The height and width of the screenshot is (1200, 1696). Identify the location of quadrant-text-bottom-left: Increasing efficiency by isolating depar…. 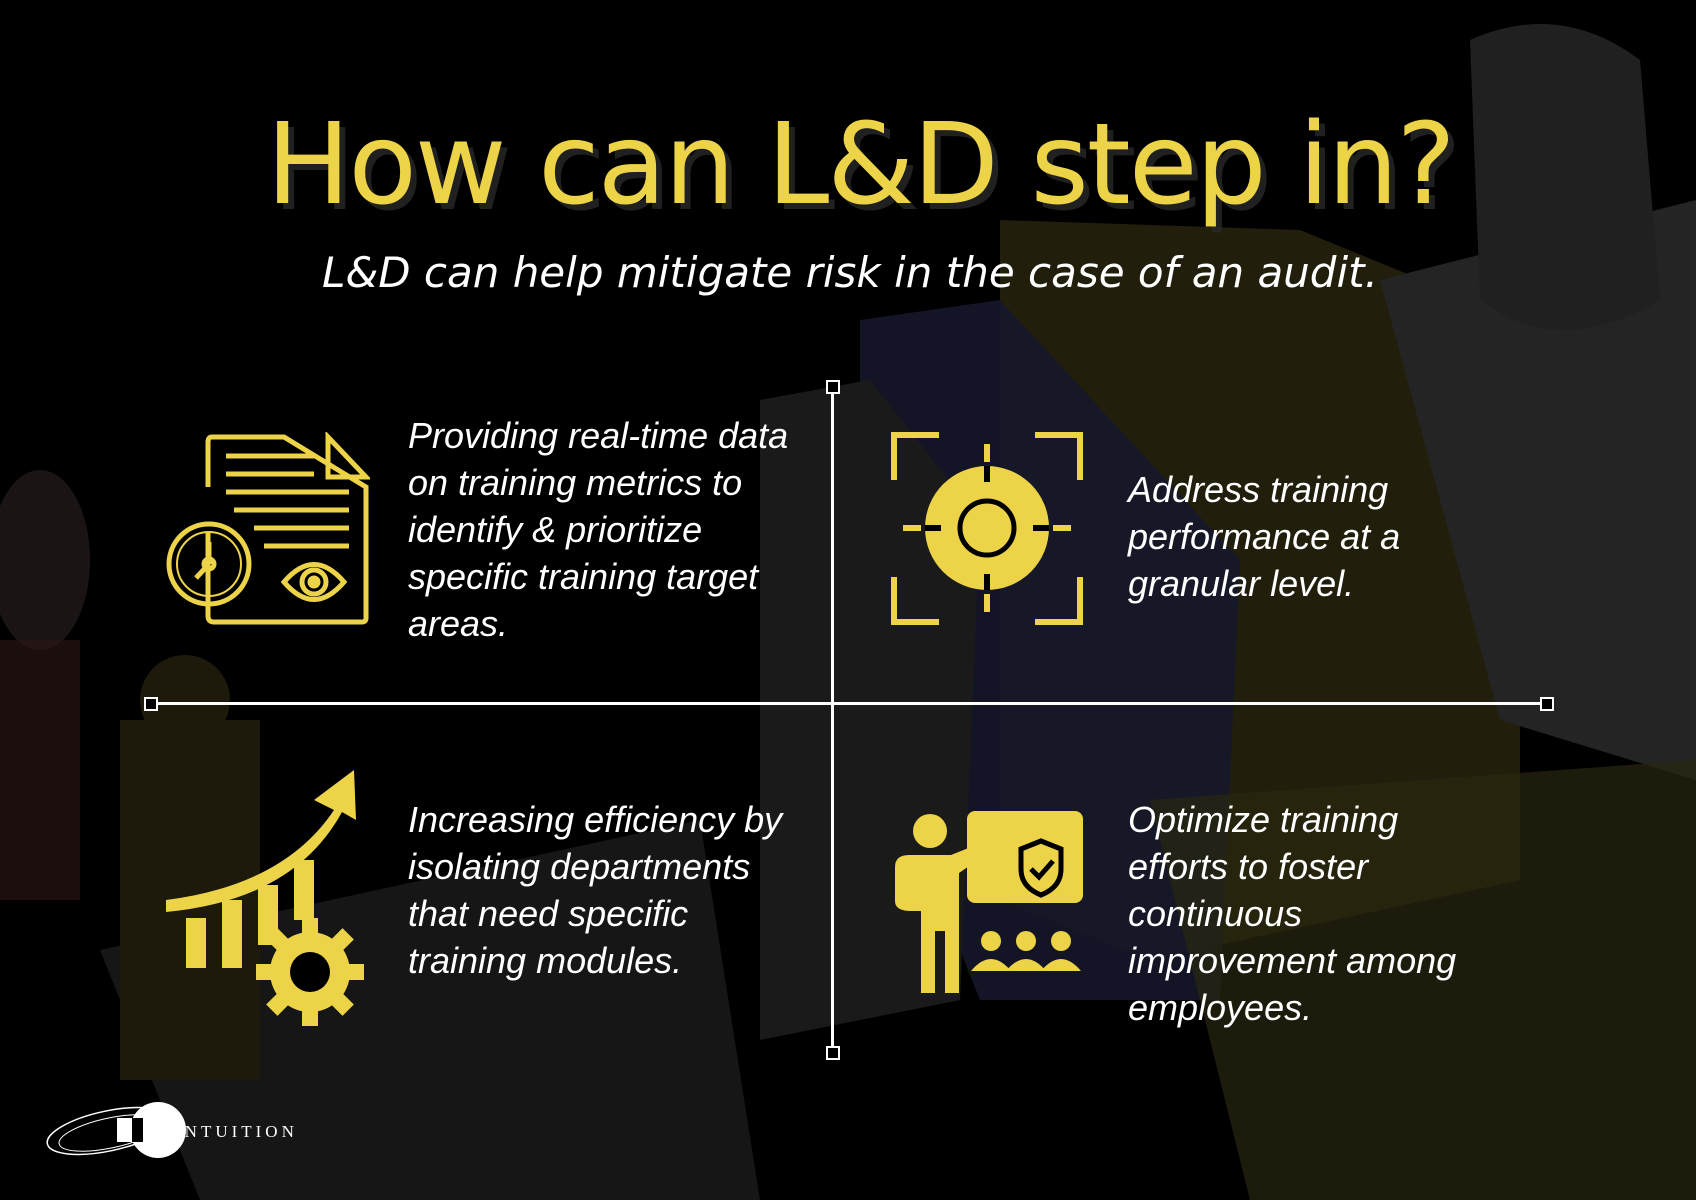
(595, 890).